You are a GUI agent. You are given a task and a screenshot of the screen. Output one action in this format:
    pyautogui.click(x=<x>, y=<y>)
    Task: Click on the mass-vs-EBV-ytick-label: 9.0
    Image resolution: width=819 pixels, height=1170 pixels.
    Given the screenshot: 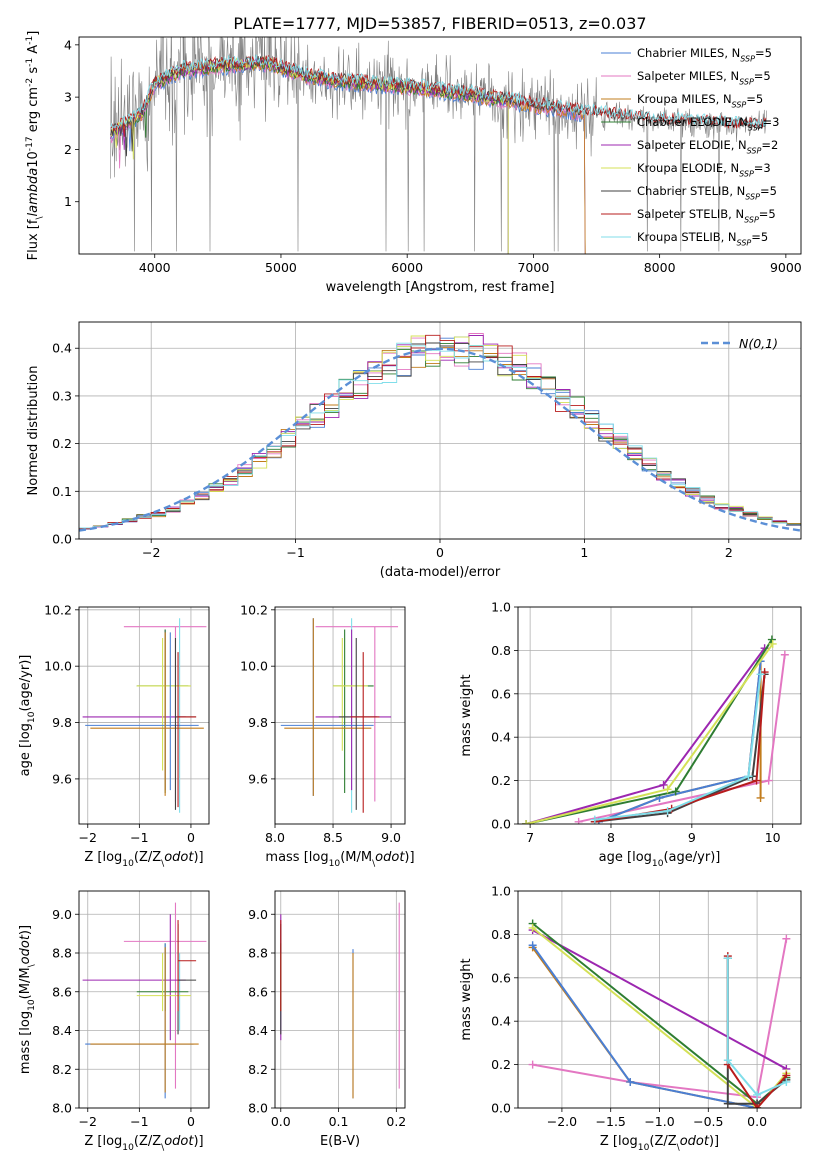 What is the action you would take?
    pyautogui.click(x=258, y=914)
    